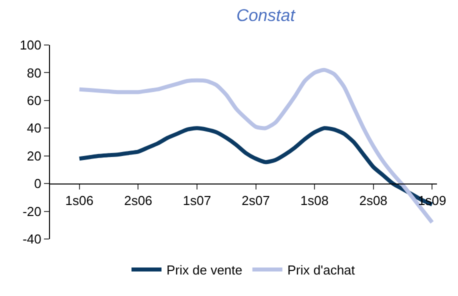 Image resolution: width=458 pixels, height=296 pixels. I want to click on chart-title: Constat, so click(266, 15).